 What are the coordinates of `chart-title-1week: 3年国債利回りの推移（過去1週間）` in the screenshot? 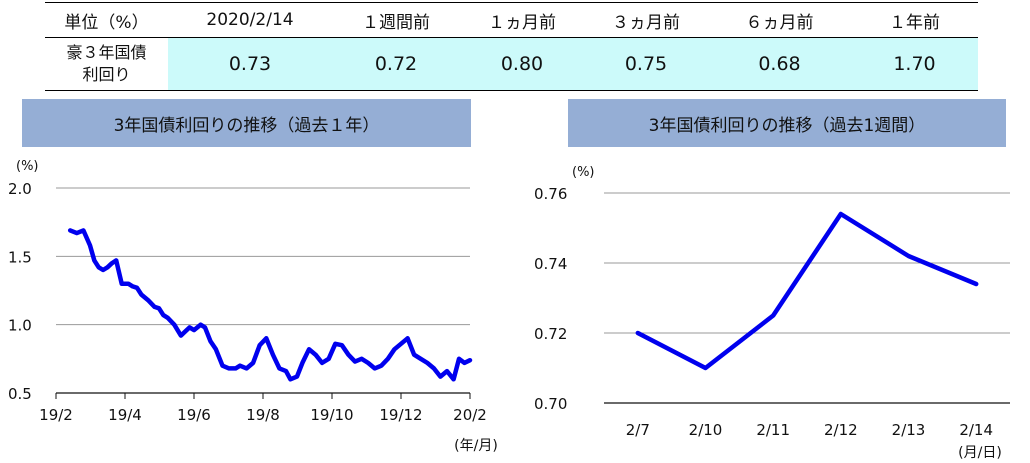 It's located at (787, 123).